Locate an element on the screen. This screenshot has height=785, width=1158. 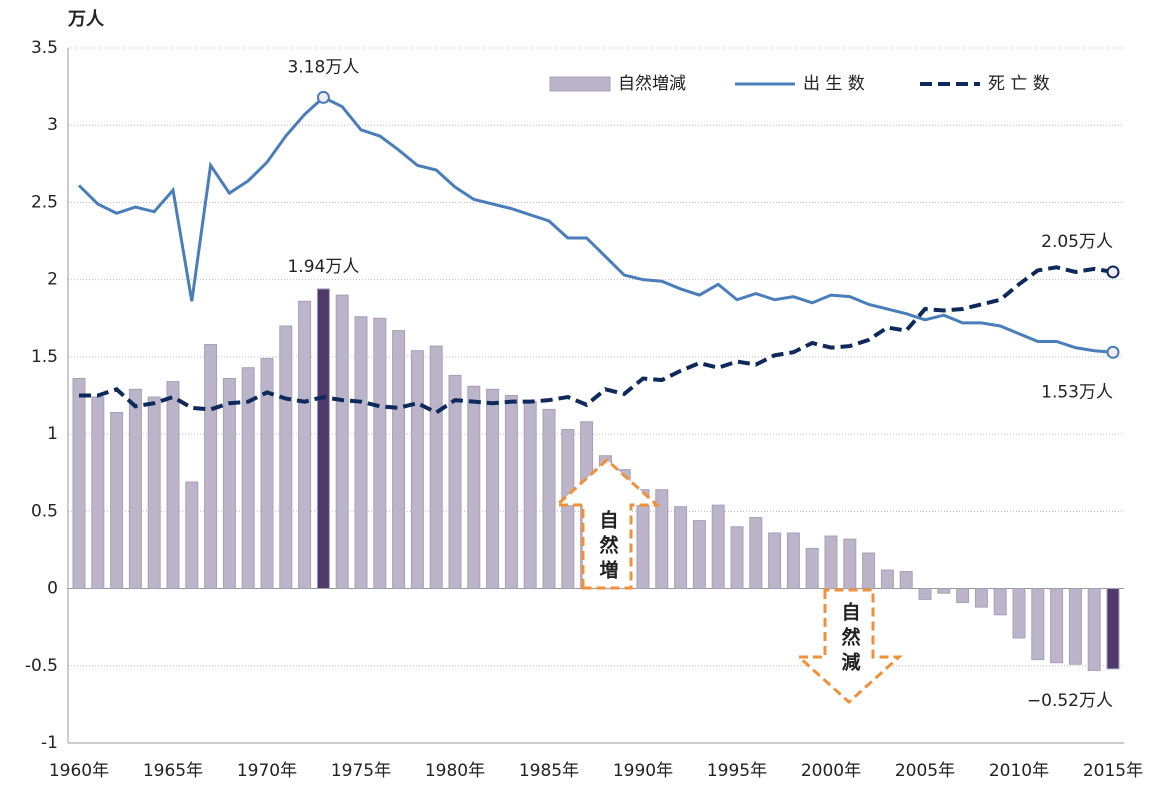
x-tick-label: 1960年 is located at coordinates (79, 771).